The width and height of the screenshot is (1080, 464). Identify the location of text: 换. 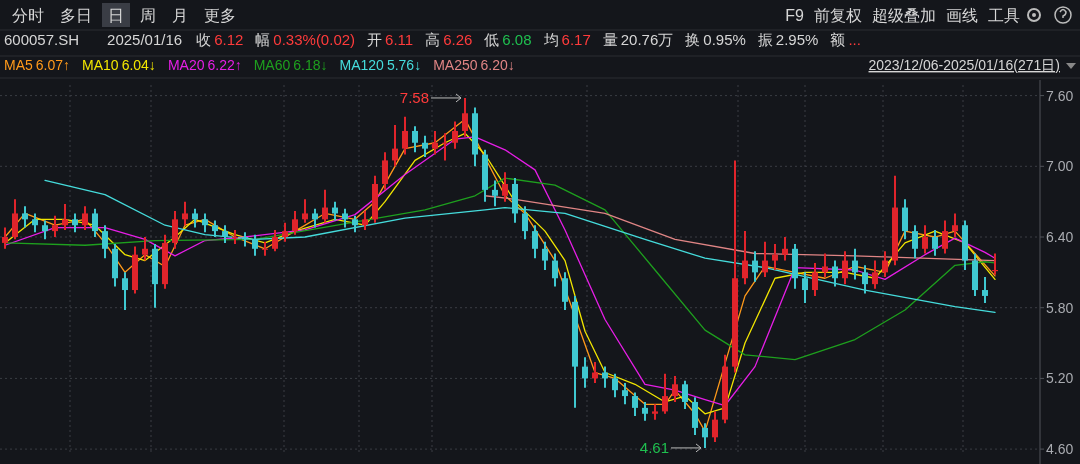
(693, 39).